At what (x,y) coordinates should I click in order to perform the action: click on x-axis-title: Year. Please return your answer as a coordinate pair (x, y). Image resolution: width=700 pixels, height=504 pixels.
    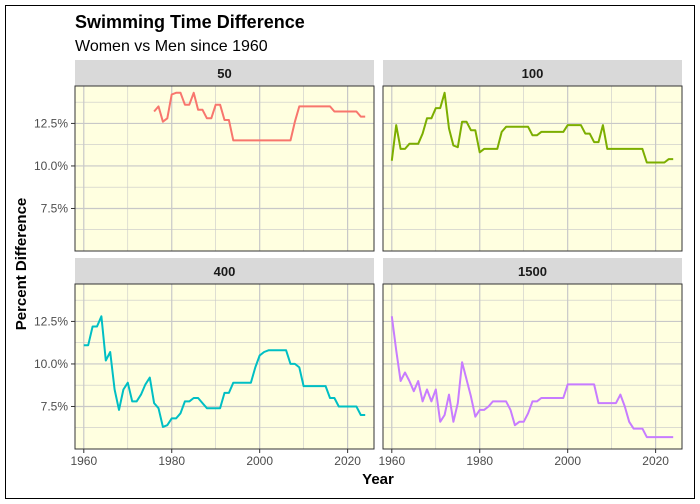
    Looking at the image, I should click on (378, 479).